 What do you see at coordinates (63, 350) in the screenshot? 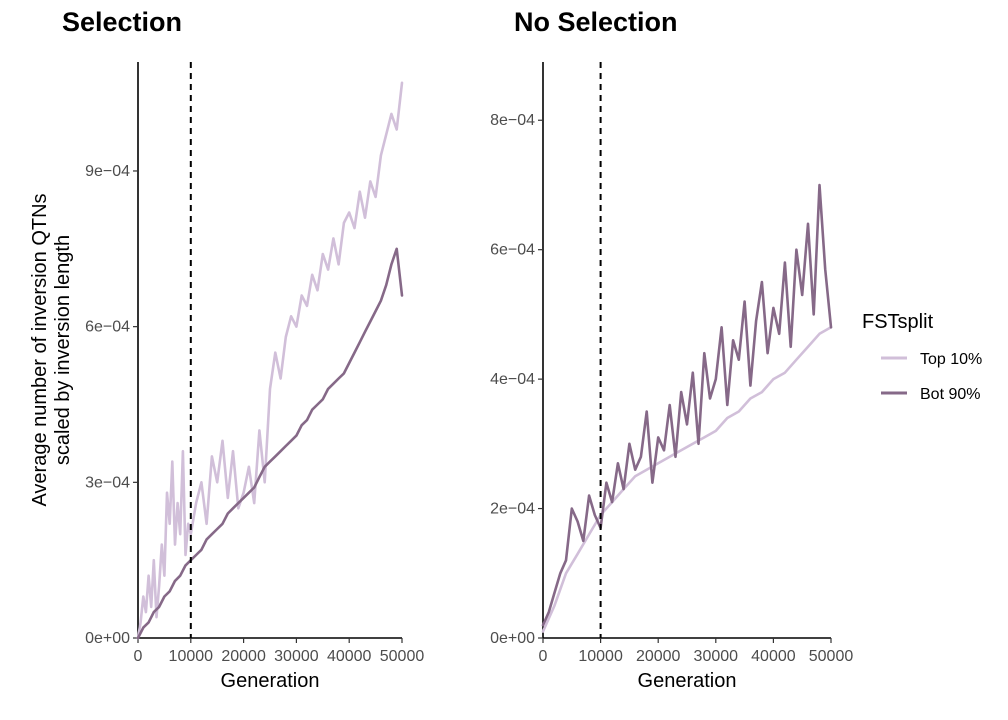
I see `y-axis-title-line: scaled by inversion length` at bounding box center [63, 350].